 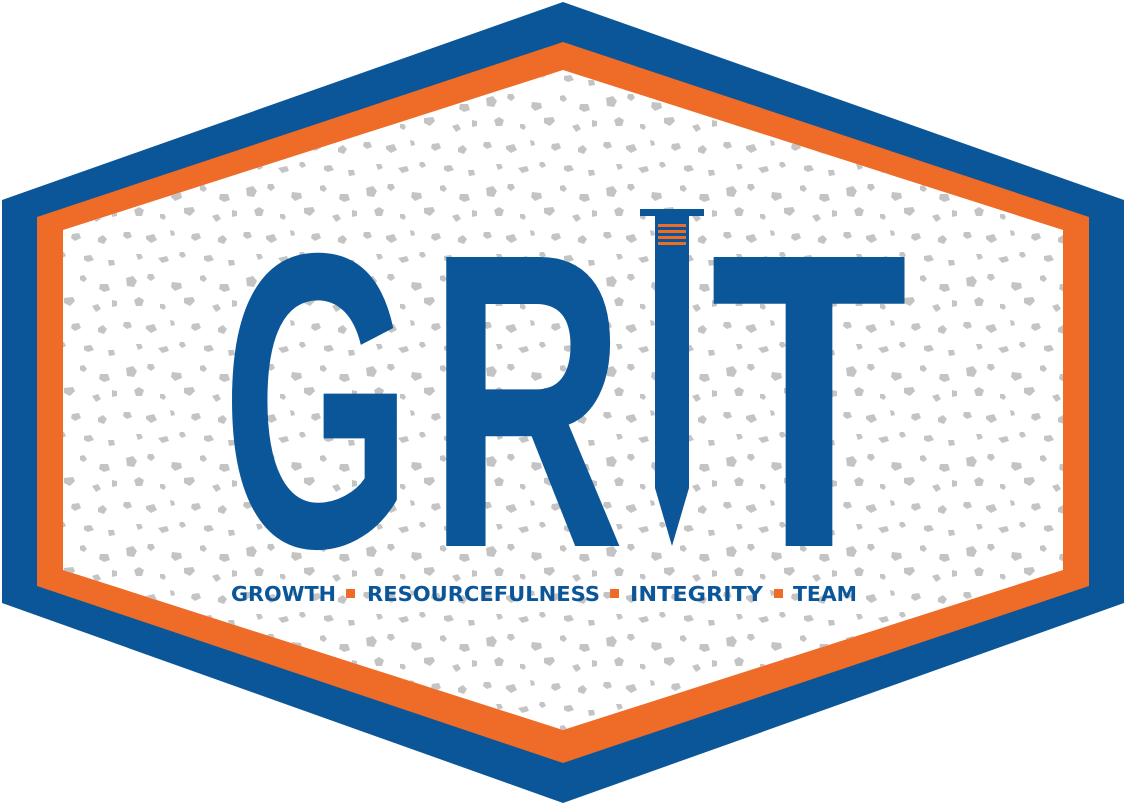 I want to click on nail-icon, so click(x=672, y=377).